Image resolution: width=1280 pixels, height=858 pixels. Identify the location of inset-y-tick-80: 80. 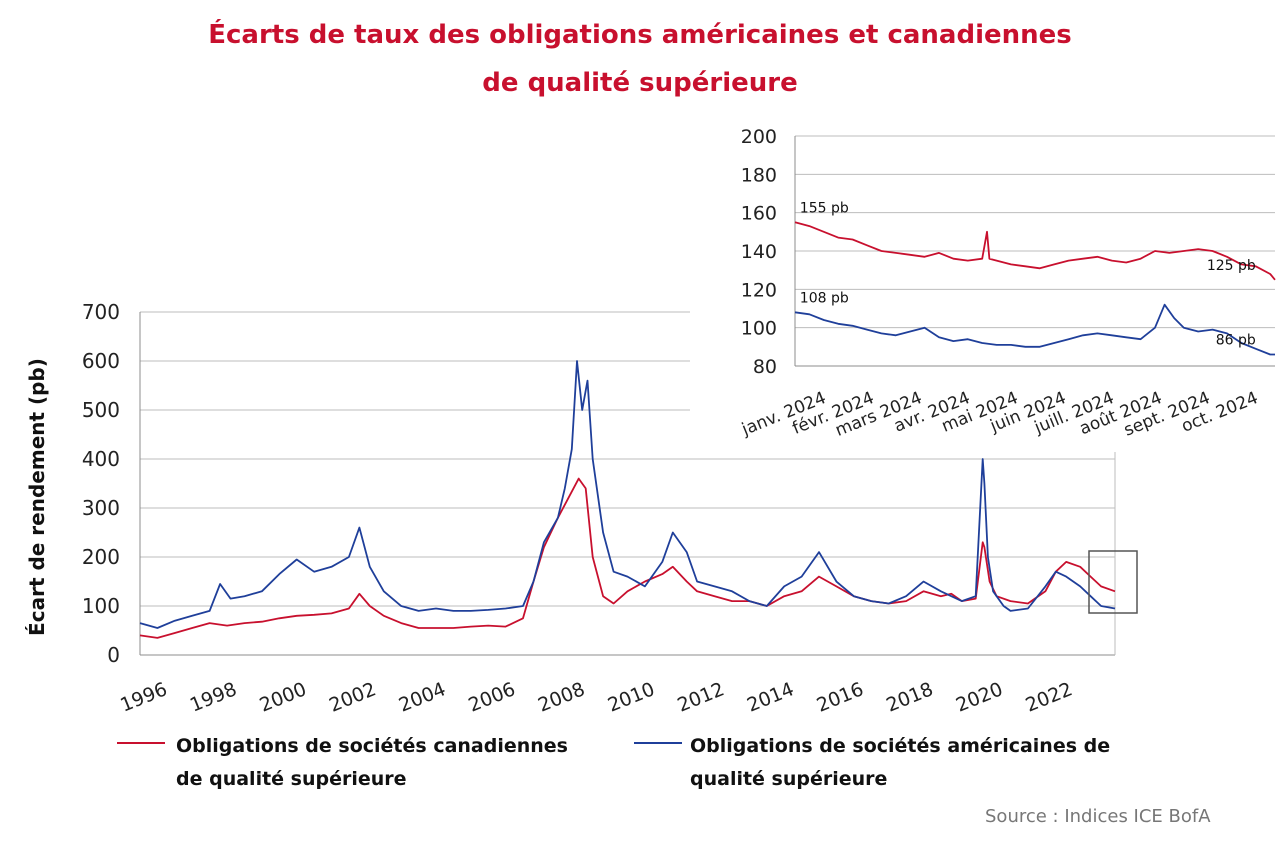
(765, 367).